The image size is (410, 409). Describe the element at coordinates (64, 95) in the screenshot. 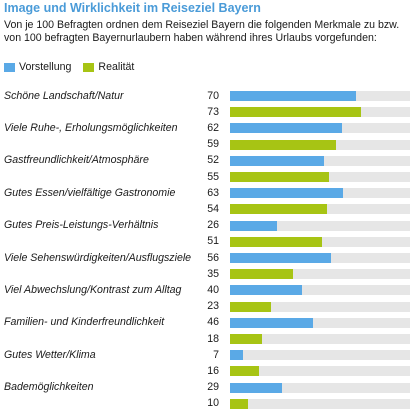

I see `category-label-schone-landschaft-natur: Schöne Landschaft/Natur` at that location.